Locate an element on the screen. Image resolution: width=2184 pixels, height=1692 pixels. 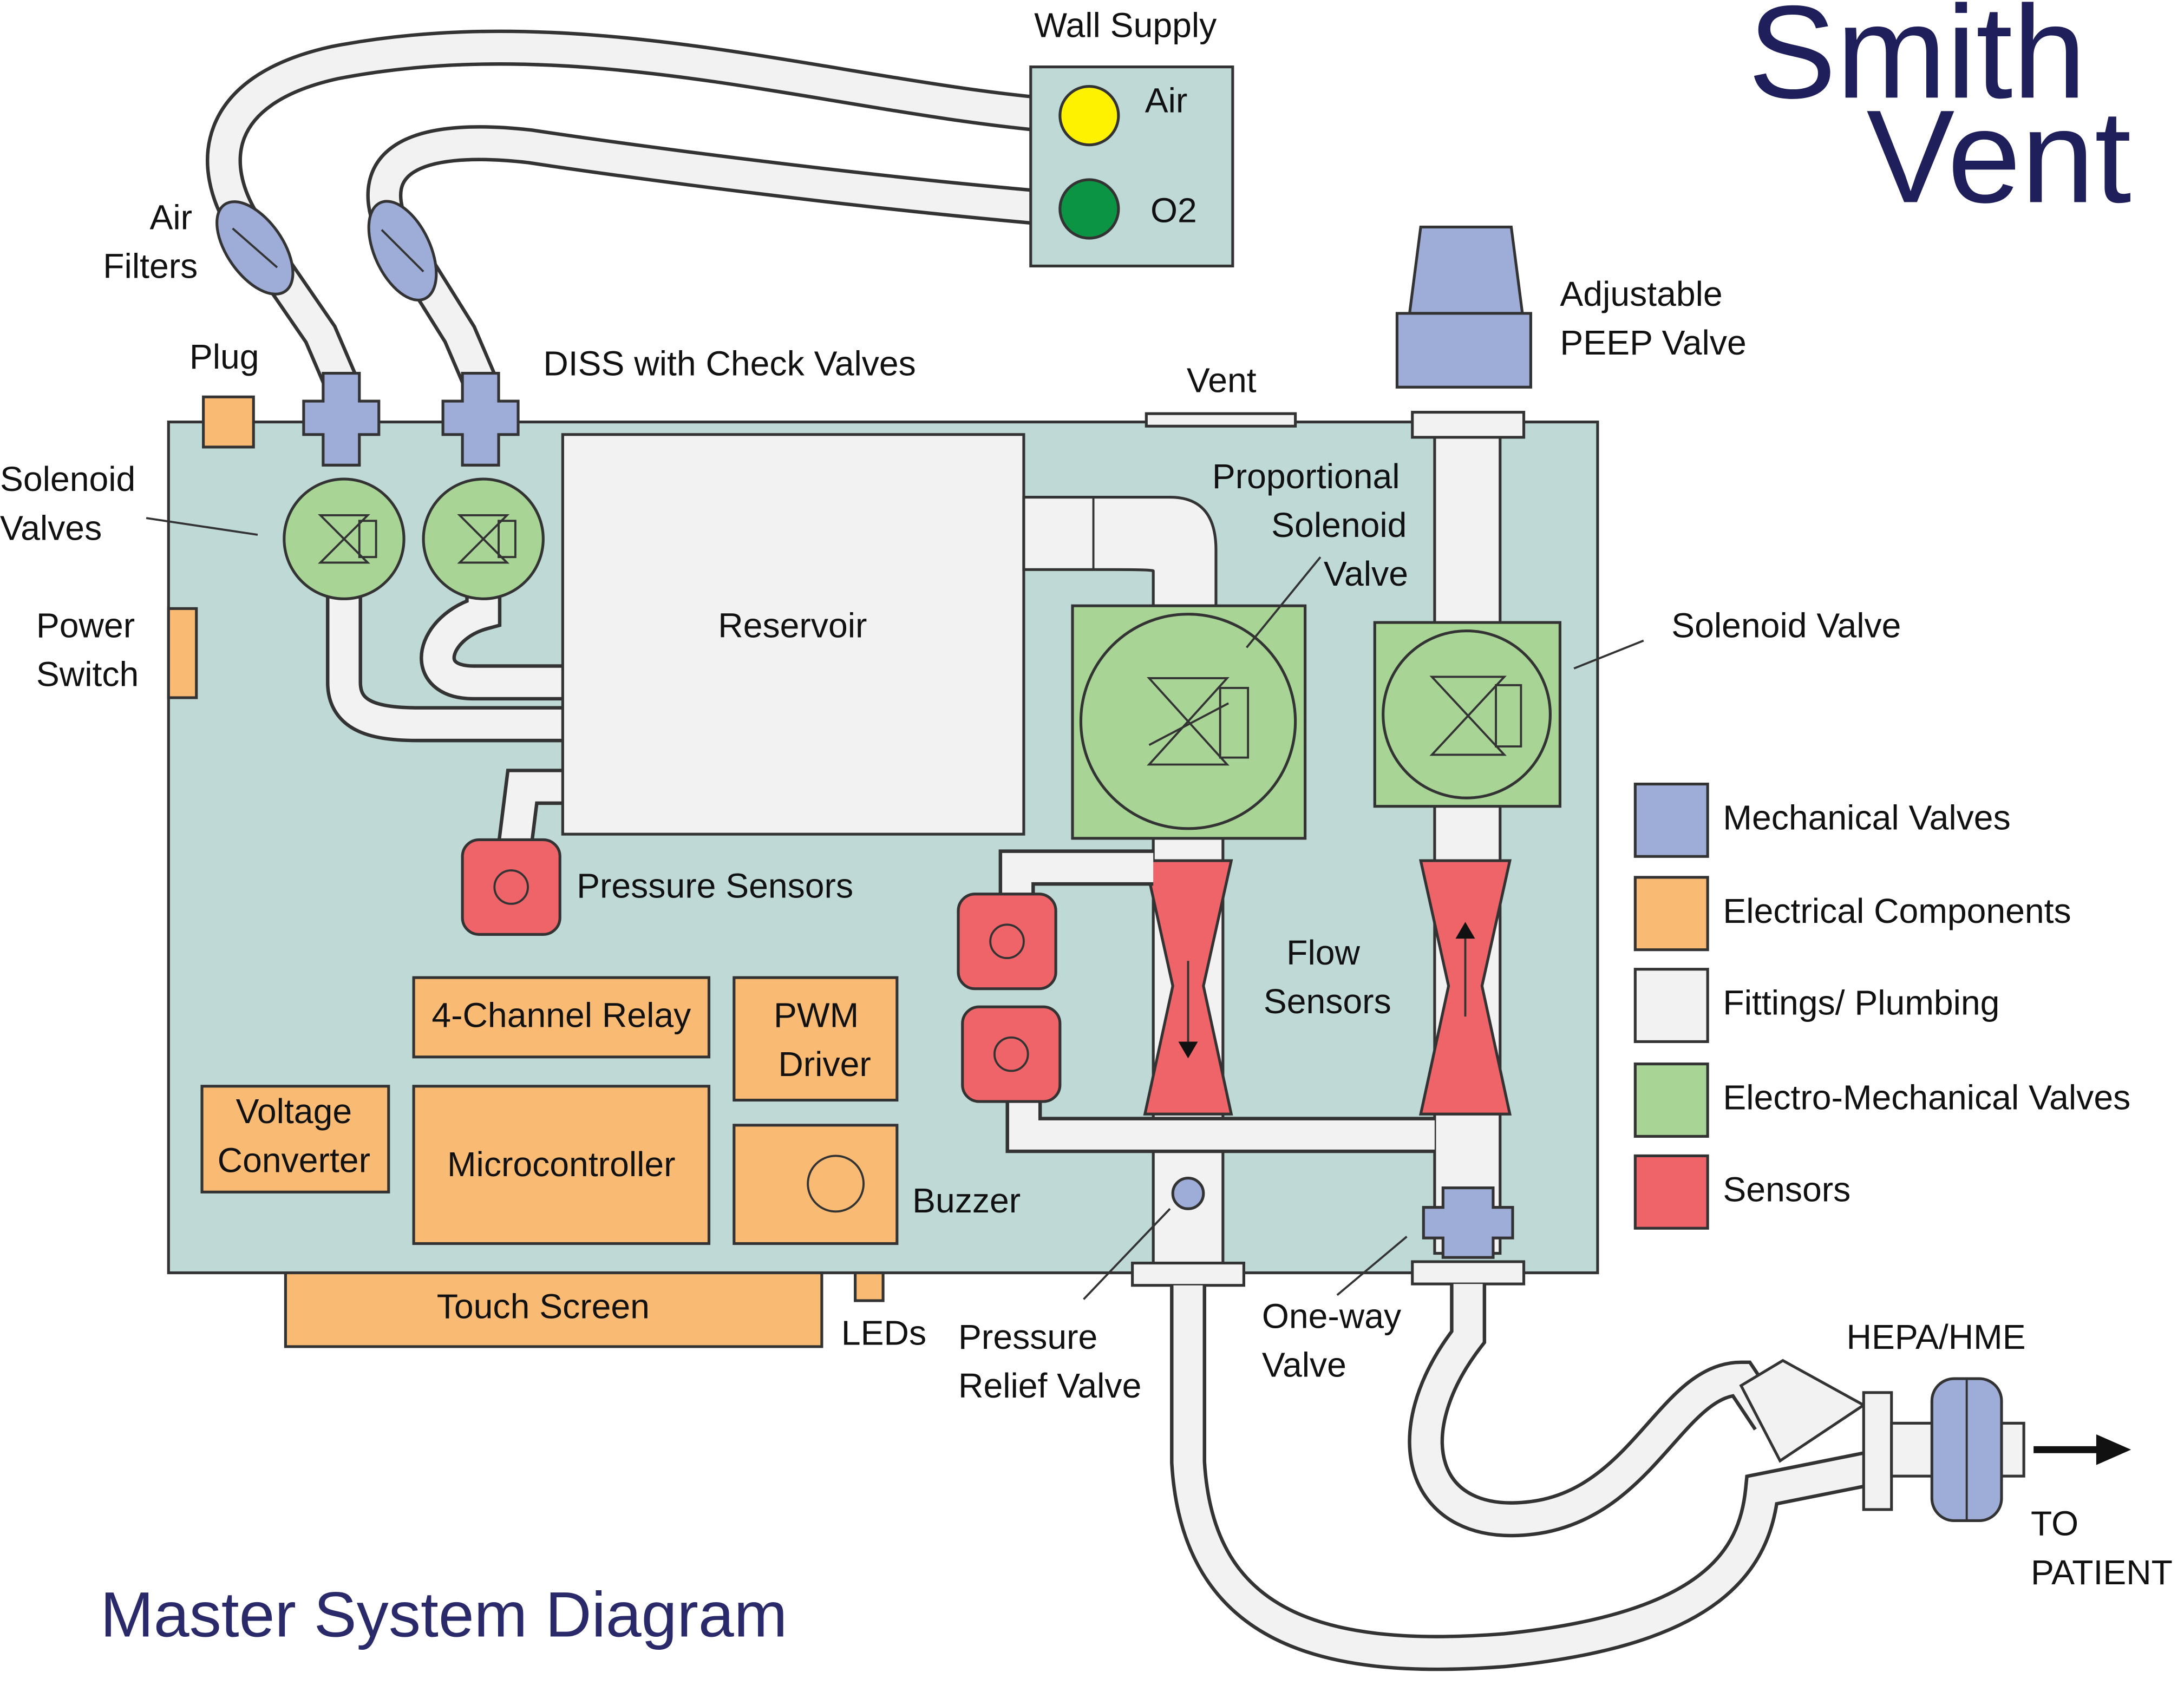
legend-label: Electrical Components is located at coordinates (1897, 911).